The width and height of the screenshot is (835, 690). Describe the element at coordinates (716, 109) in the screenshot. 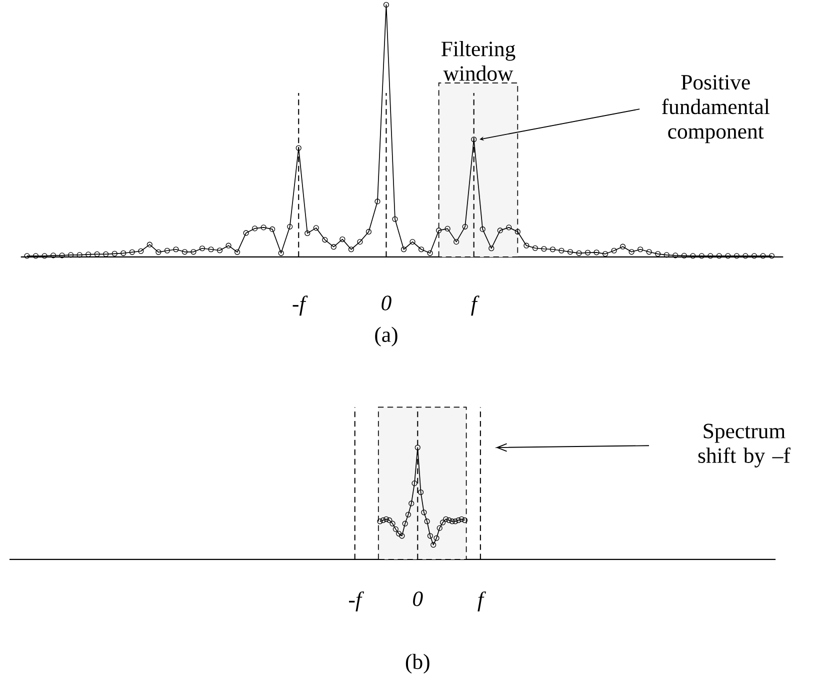

I see `annotation: Positive fundamental component` at that location.